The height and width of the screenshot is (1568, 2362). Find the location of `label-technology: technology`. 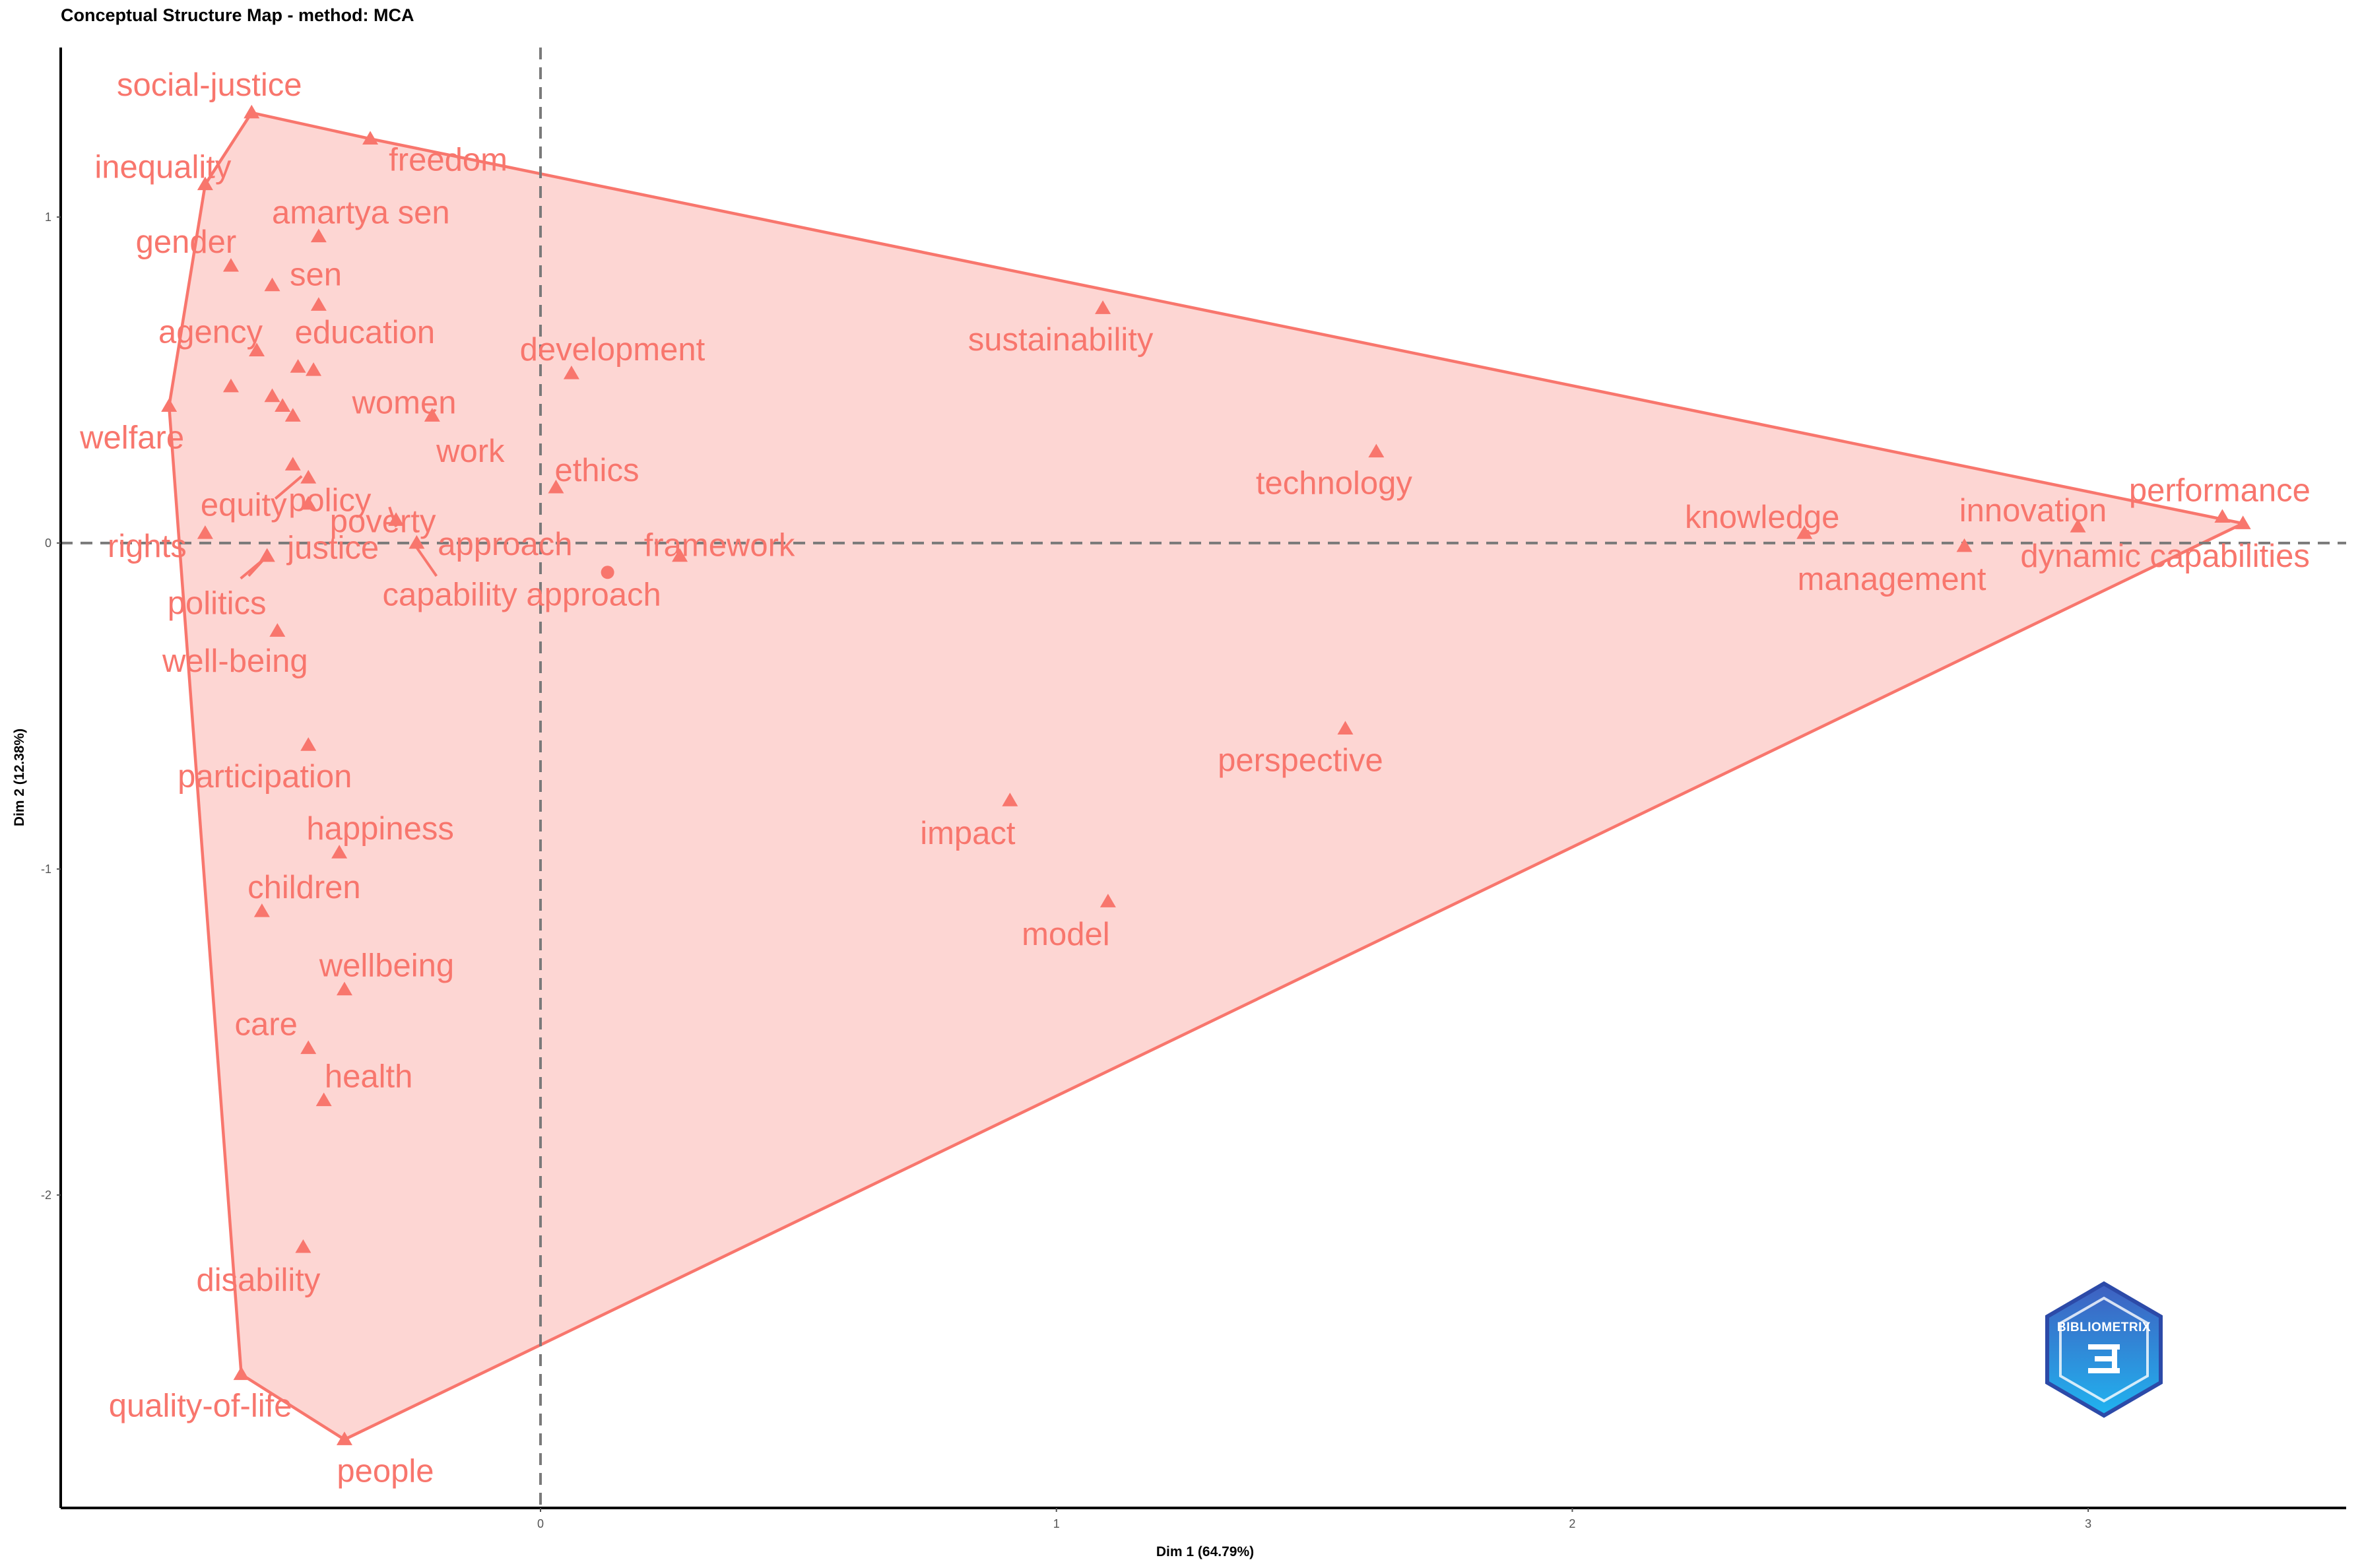

label-technology: technology is located at coordinates (1334, 484).